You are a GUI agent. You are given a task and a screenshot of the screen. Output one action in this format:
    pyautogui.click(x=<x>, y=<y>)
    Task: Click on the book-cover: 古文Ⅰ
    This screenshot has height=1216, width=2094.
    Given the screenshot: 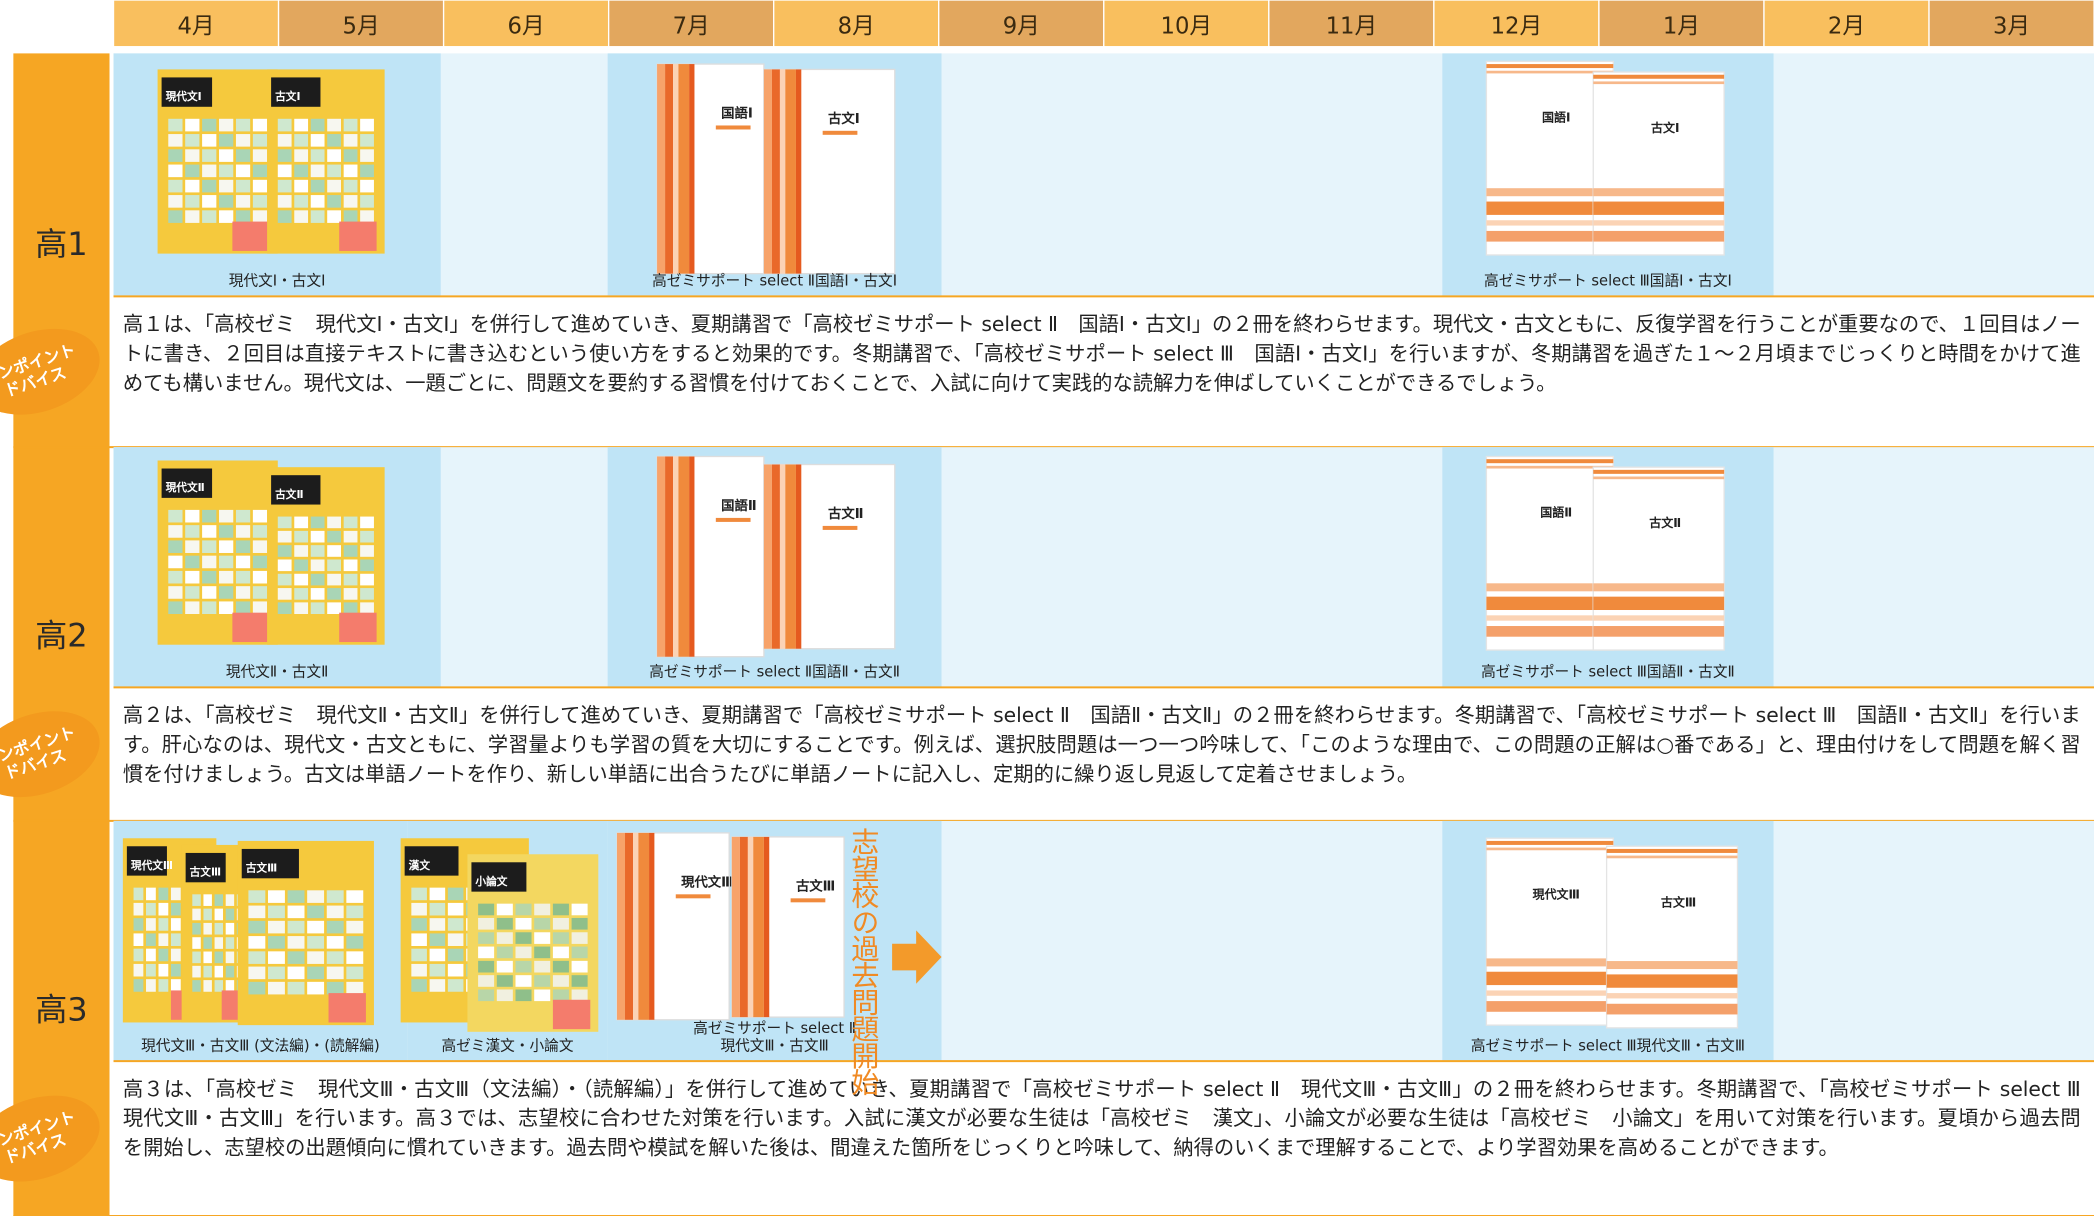 What is the action you would take?
    pyautogui.click(x=326, y=161)
    